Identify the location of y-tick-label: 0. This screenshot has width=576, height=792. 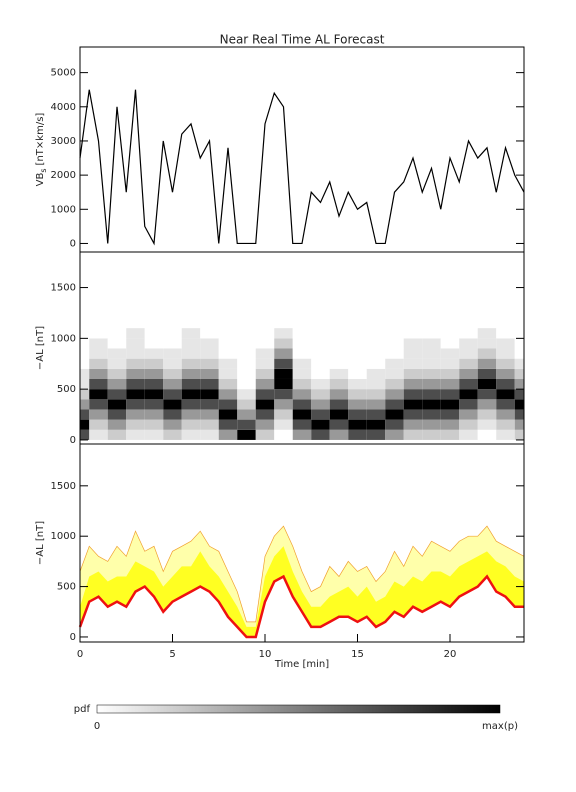
(73, 637).